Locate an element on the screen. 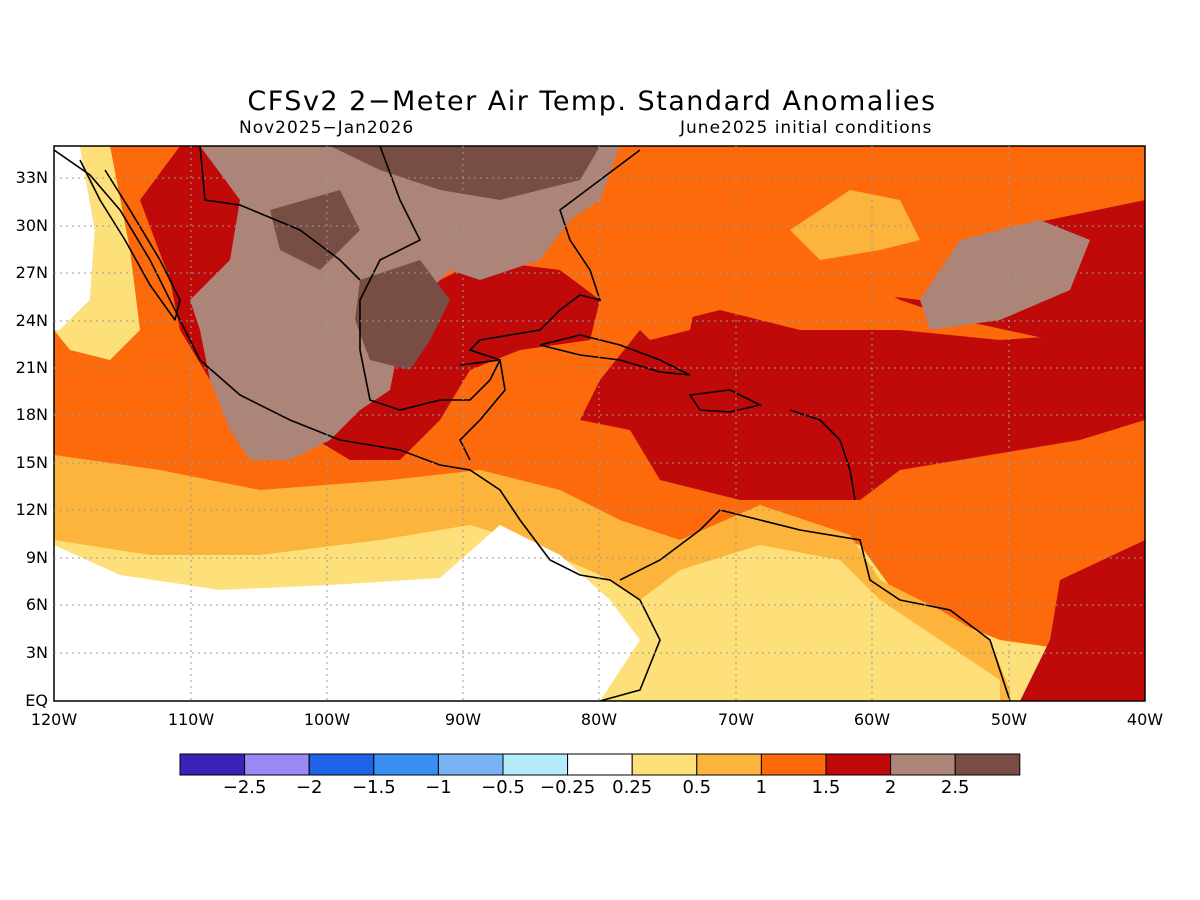 Image resolution: width=1200 pixels, height=900 pixels. colorbar-tick-label: 0.25 is located at coordinates (632, 787).